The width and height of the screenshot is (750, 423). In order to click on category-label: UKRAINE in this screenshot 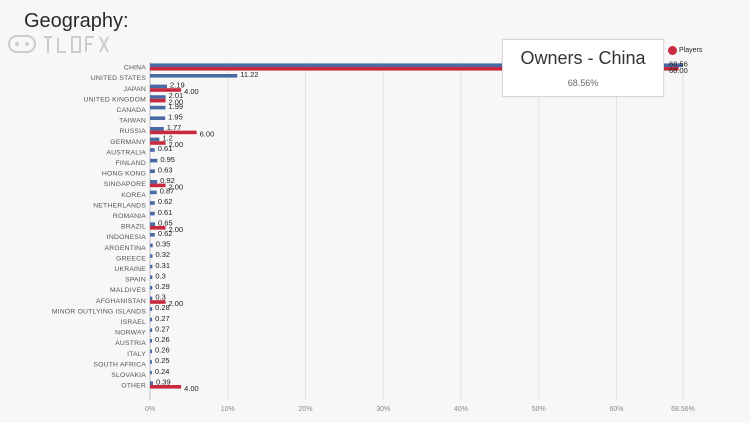, I will do `click(130, 269)`.